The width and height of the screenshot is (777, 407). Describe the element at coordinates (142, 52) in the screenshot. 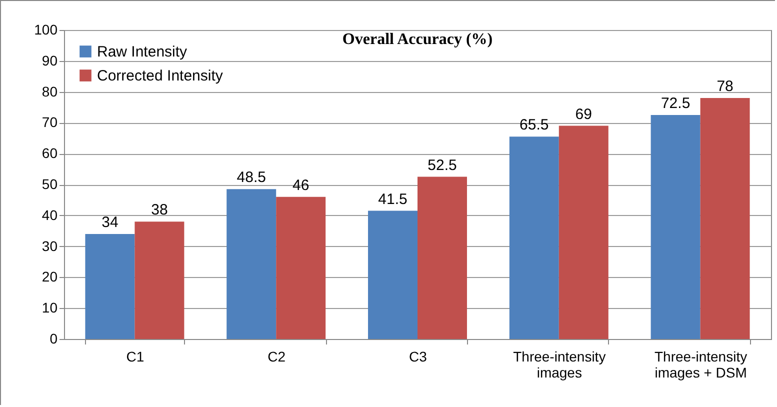

I see `legend-label: Raw Intensity` at that location.